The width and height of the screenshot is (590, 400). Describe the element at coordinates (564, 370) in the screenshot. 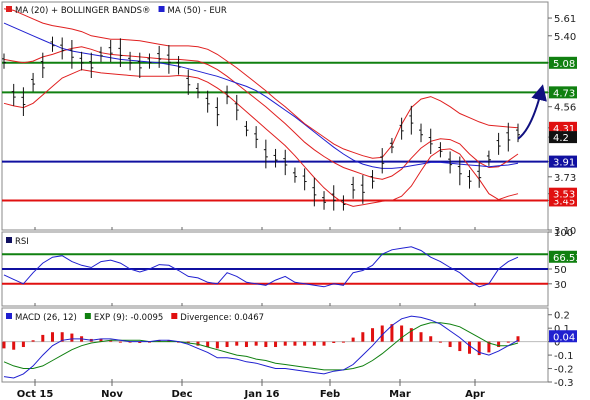

I see `macd-y-label: -0.2` at that location.